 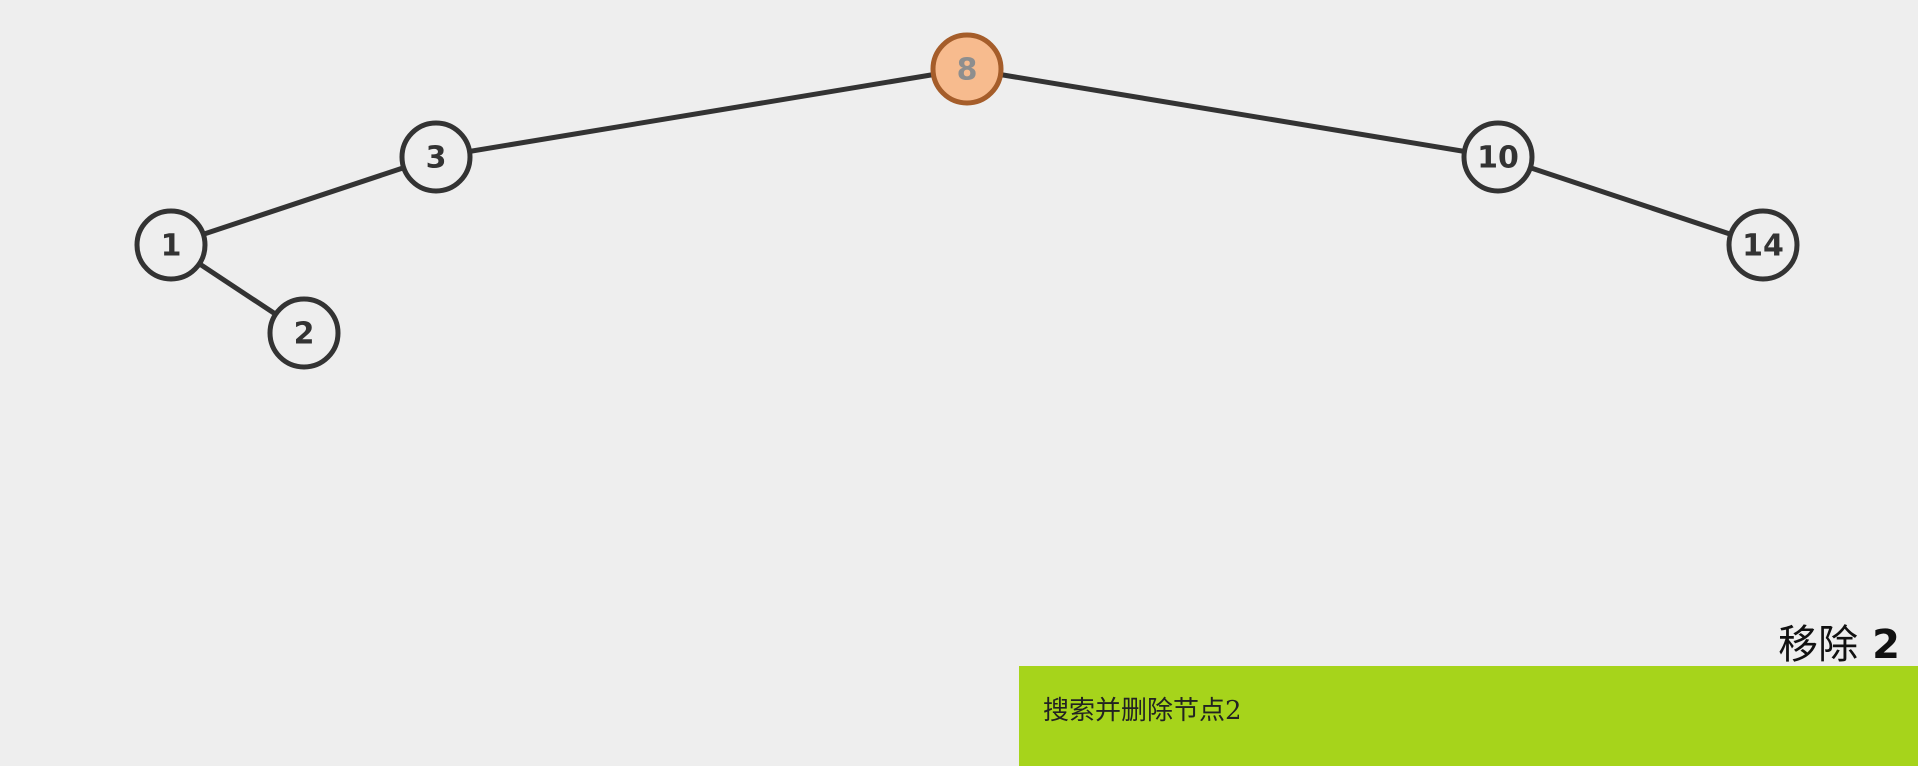 I want to click on action-title: 移除 2, so click(x=1839, y=641).